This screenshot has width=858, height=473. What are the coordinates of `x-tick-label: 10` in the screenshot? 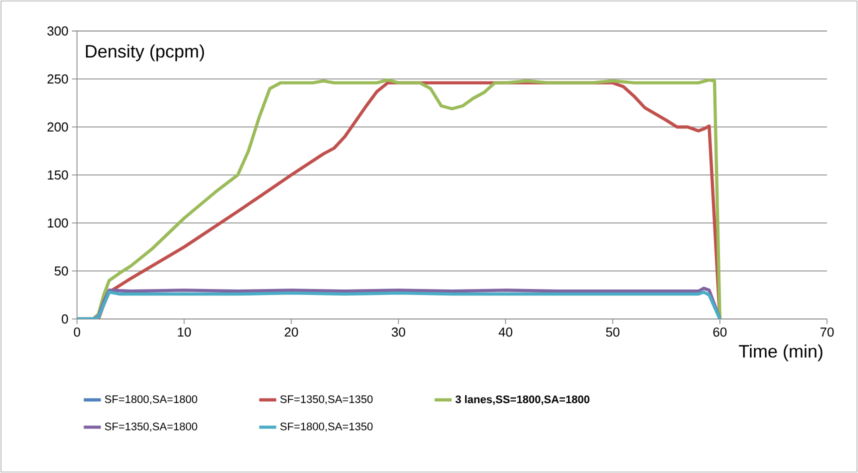 It's located at (184, 332).